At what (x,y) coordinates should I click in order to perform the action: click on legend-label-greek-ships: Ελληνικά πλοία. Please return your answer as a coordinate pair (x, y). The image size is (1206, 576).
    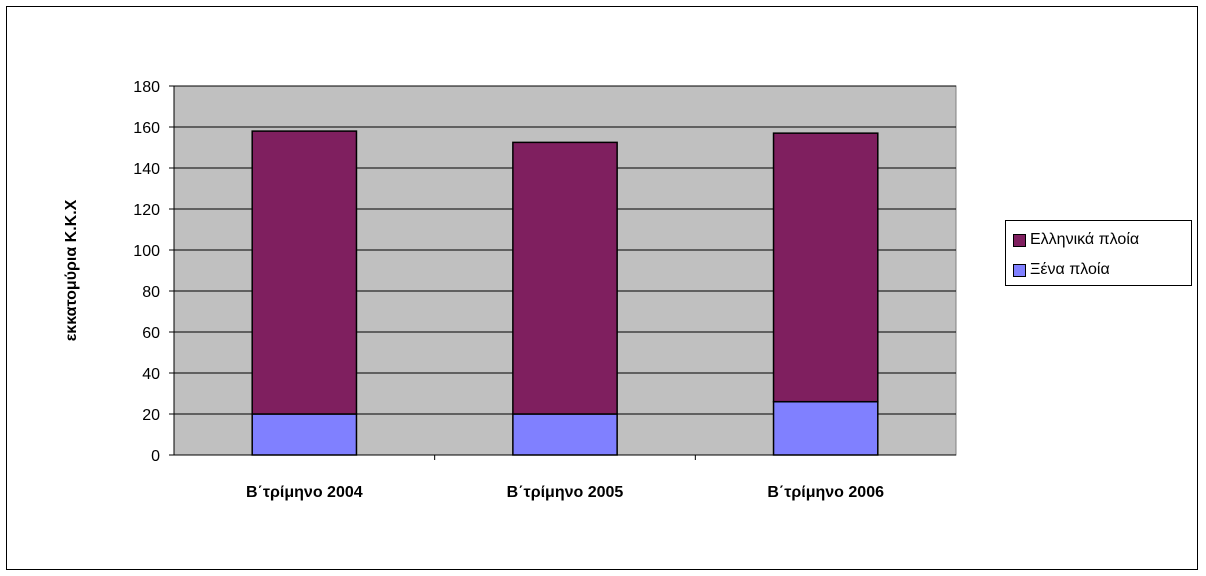
    Looking at the image, I should click on (1085, 239).